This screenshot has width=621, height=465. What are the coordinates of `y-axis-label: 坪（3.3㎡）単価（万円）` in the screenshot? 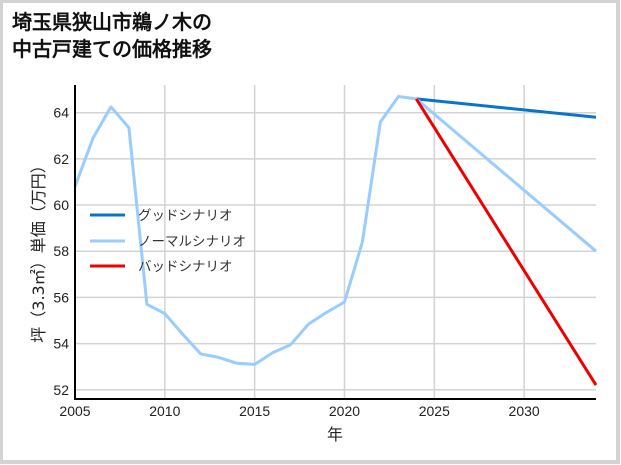 It's located at (38, 249).